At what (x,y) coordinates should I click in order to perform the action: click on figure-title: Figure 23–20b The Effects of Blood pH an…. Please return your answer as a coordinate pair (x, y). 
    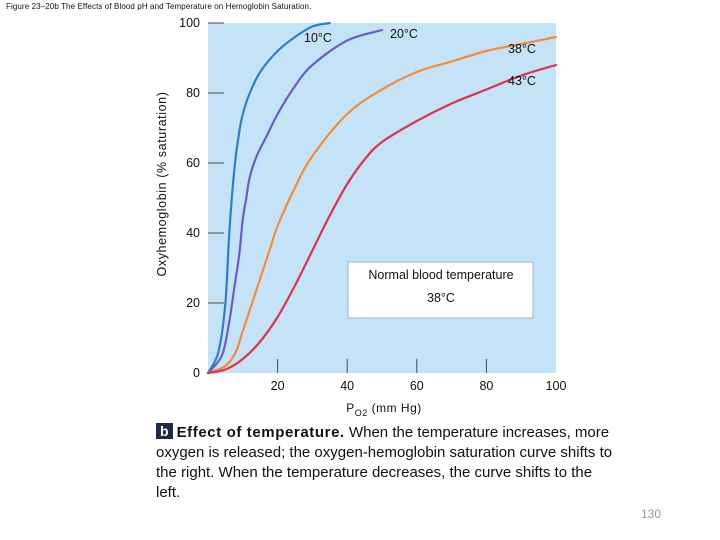
    Looking at the image, I should click on (159, 6).